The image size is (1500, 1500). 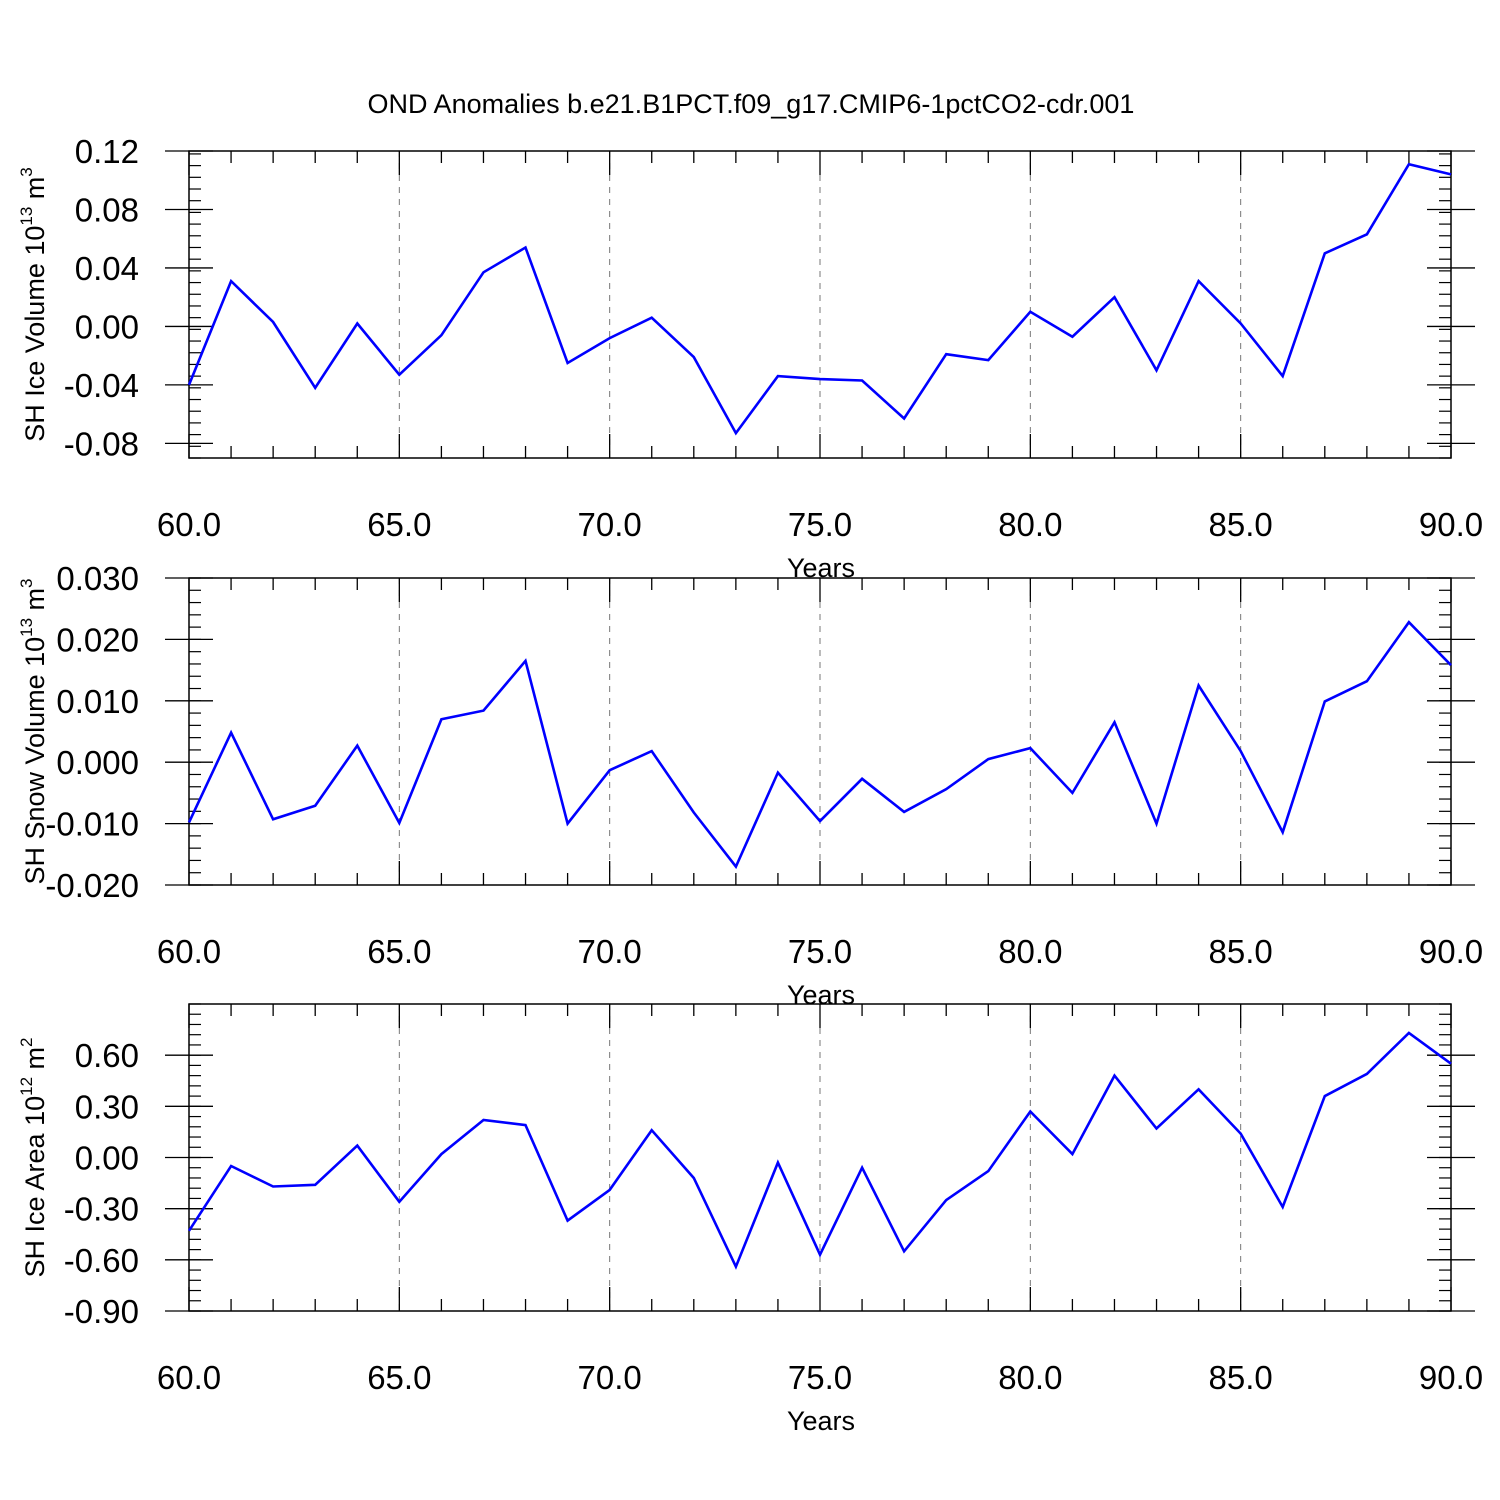 I want to click on y-axis-label-text: SH Ice Area 10, so click(x=35, y=1187).